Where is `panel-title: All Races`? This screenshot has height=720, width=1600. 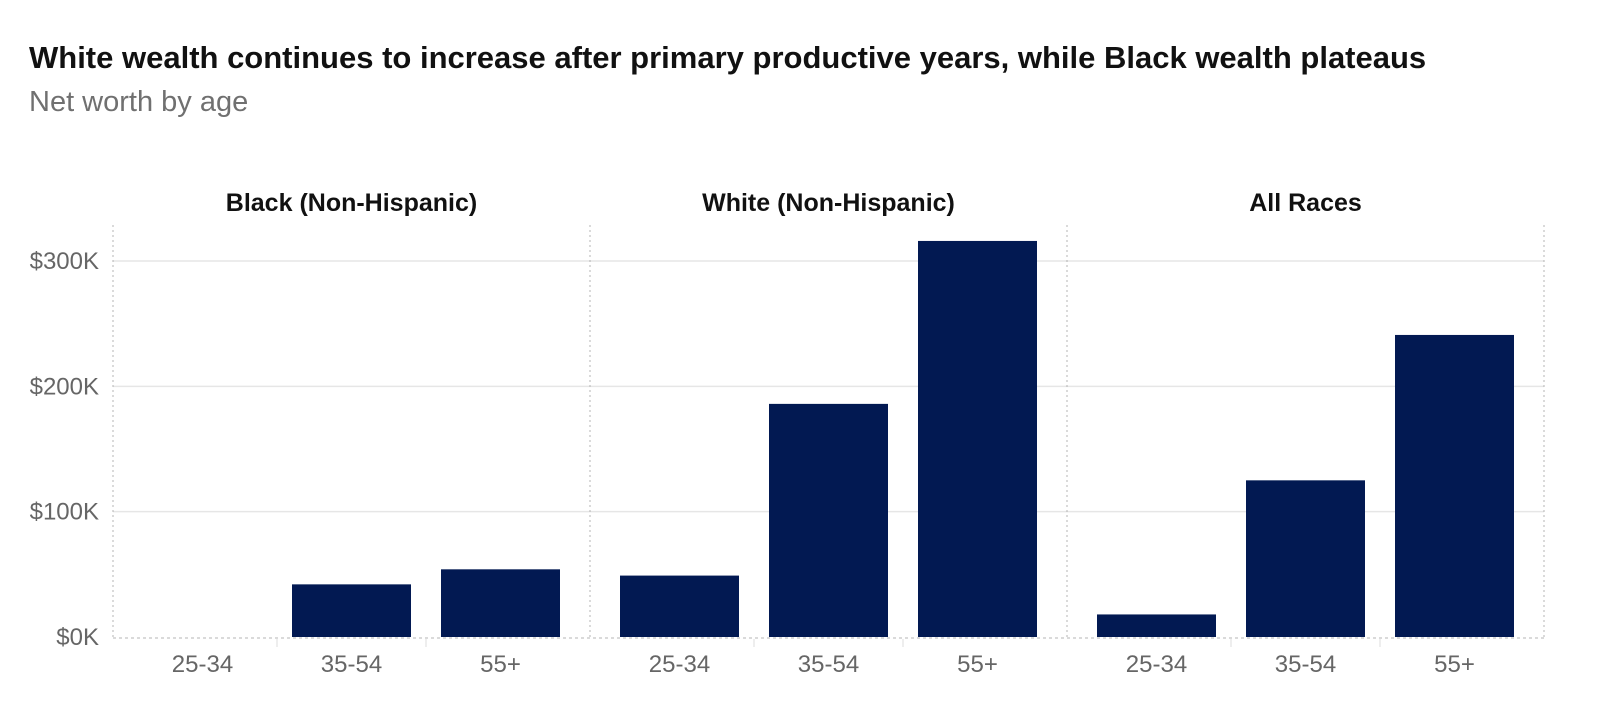
panel-title: All Races is located at coordinates (1305, 203).